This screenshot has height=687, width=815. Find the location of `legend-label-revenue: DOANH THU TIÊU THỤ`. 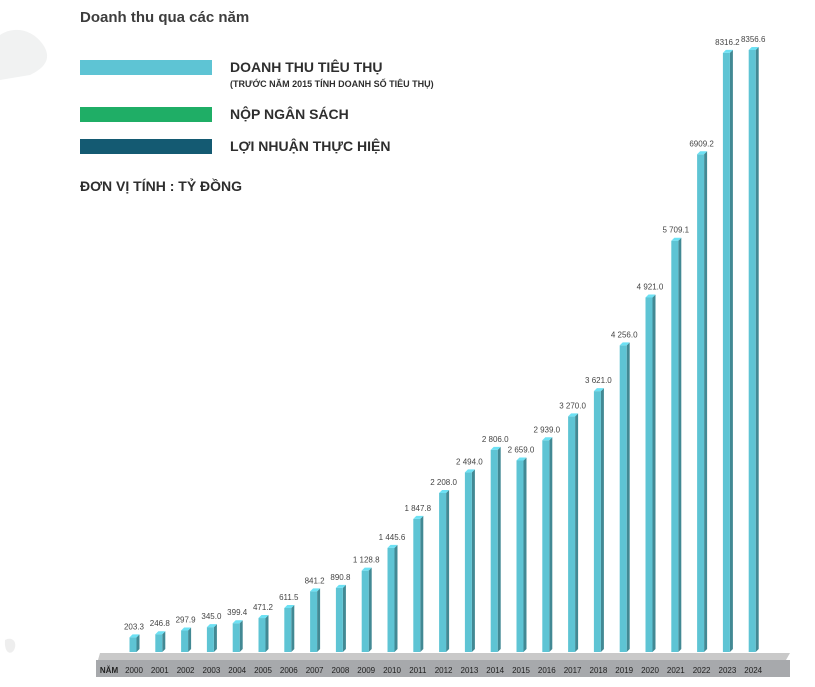

legend-label-revenue: DOANH THU TIÊU THỤ is located at coordinates (306, 67).